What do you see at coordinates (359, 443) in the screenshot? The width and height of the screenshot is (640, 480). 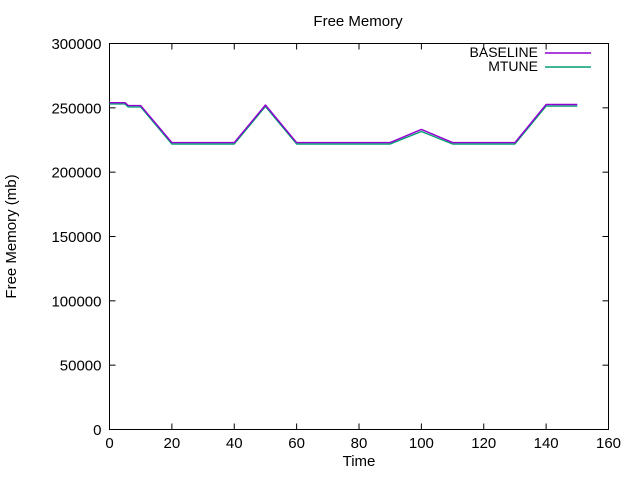 I see `x-tick-label: 80` at bounding box center [359, 443].